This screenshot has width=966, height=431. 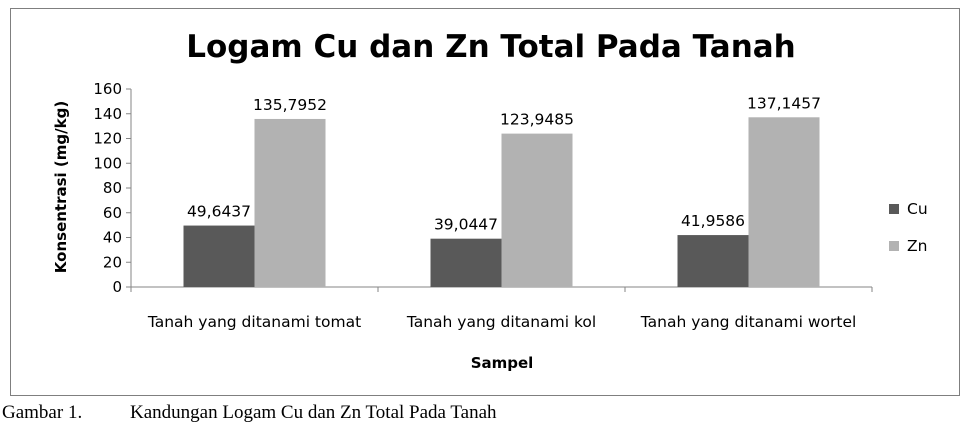 I want to click on y-tick-label: 0, so click(x=117, y=287).